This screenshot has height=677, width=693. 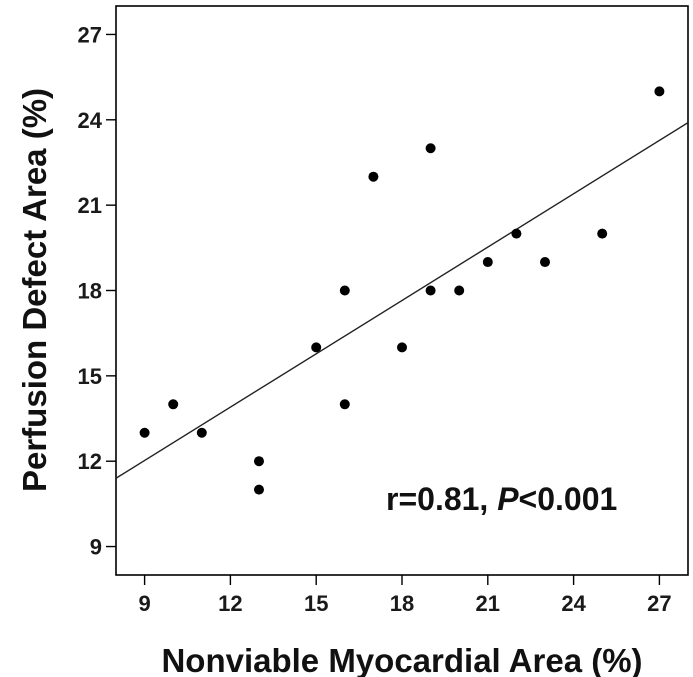 I want to click on annotation-p-symbol: P, so click(x=508, y=499).